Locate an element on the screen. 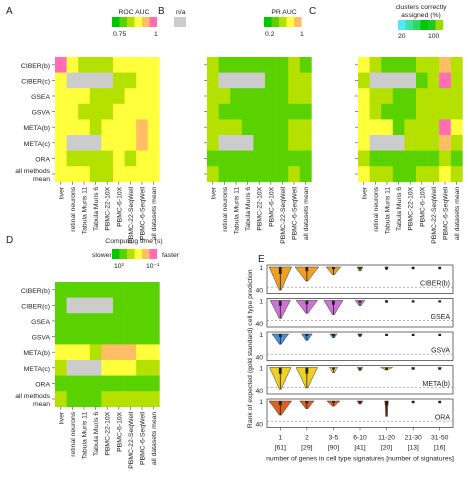 The height and width of the screenshot is (482, 468). col-label: PBMC-6-SeqWell is located at coordinates (295, 213).